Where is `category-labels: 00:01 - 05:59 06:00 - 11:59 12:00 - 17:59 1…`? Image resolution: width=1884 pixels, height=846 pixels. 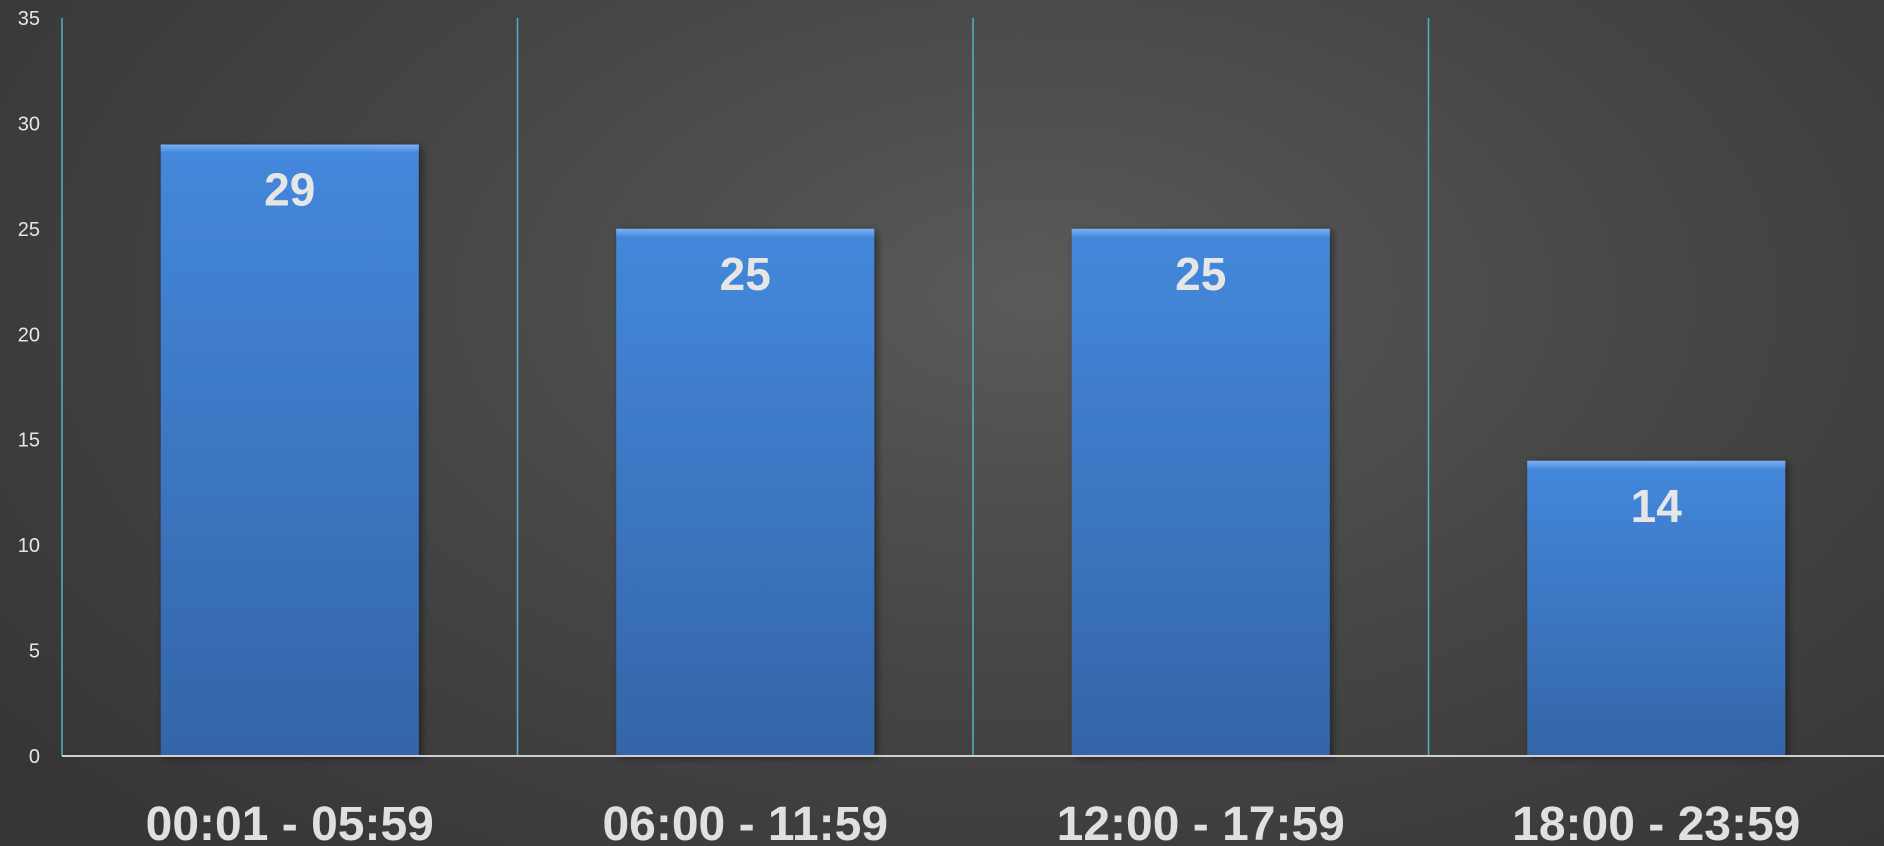 category-labels: 00:01 - 05:59 06:00 - 11:59 12:00 - 17:59 1… is located at coordinates (973, 822).